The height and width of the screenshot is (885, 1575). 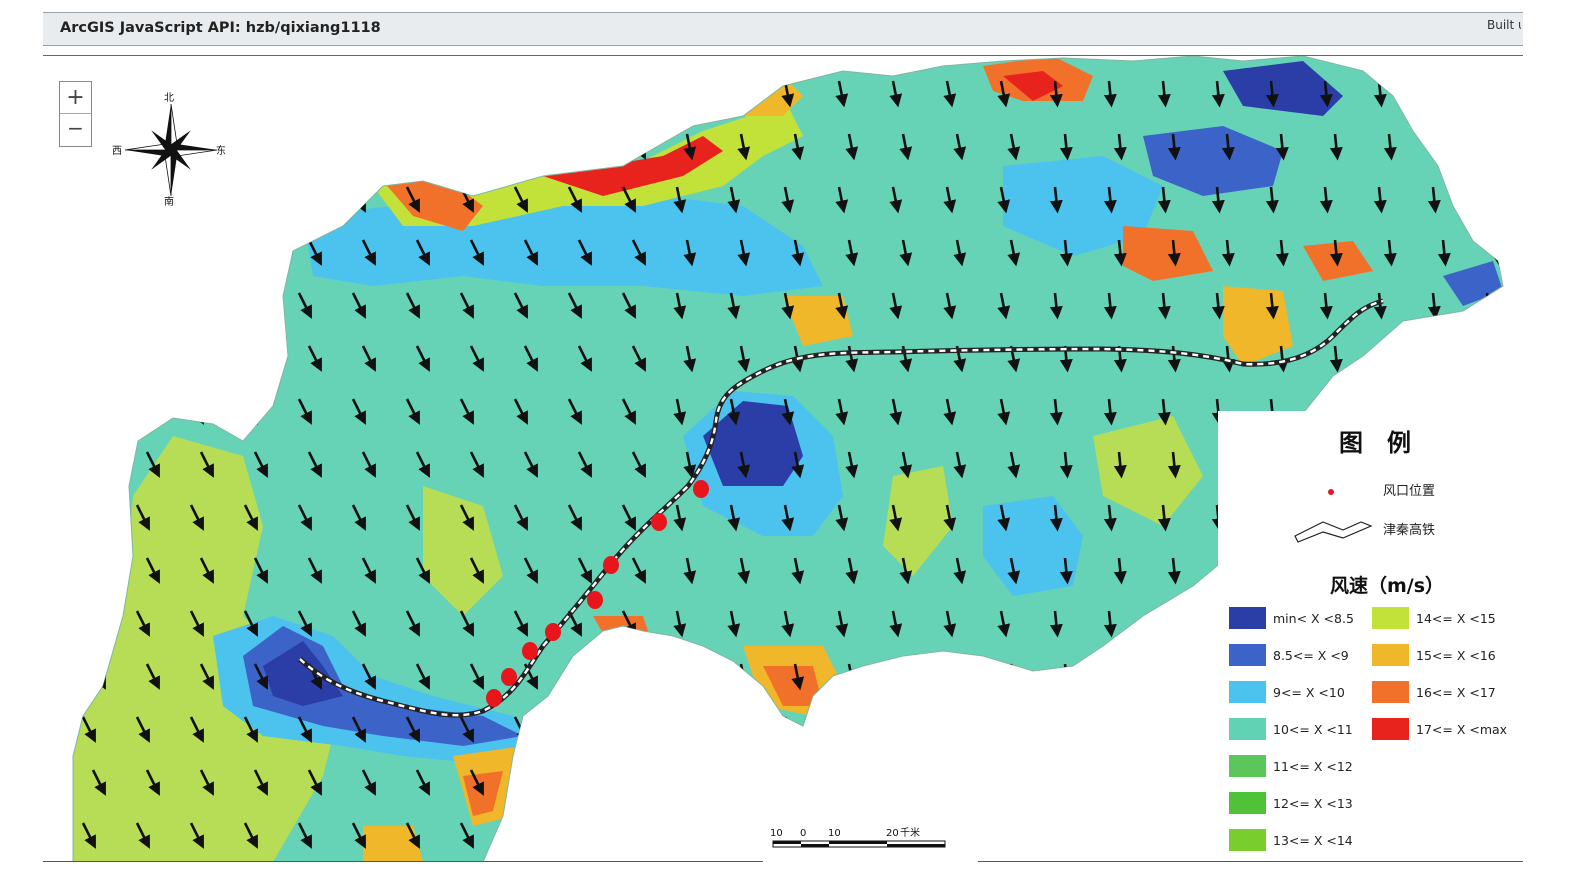 I want to click on scale-tick-label: 10, so click(x=834, y=833).